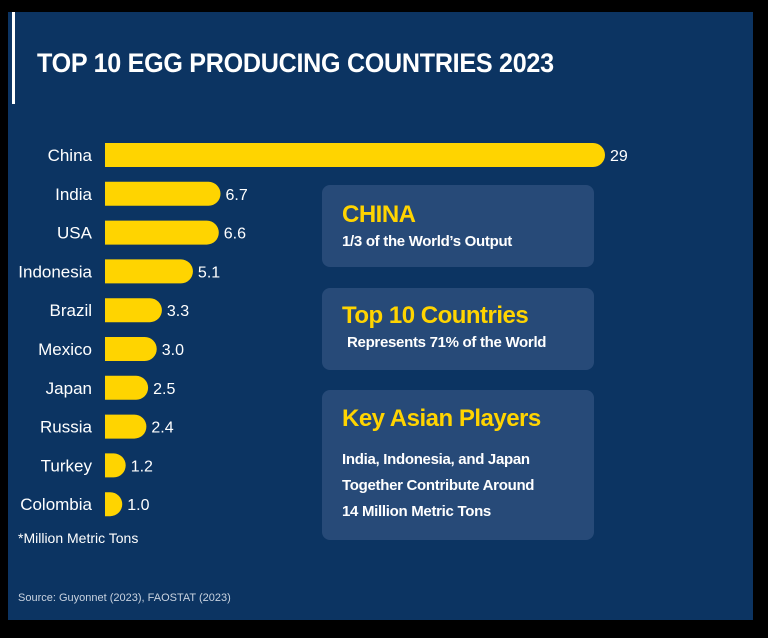  What do you see at coordinates (438, 485) in the screenshot?
I see `box-text: Together Contribute Around` at bounding box center [438, 485].